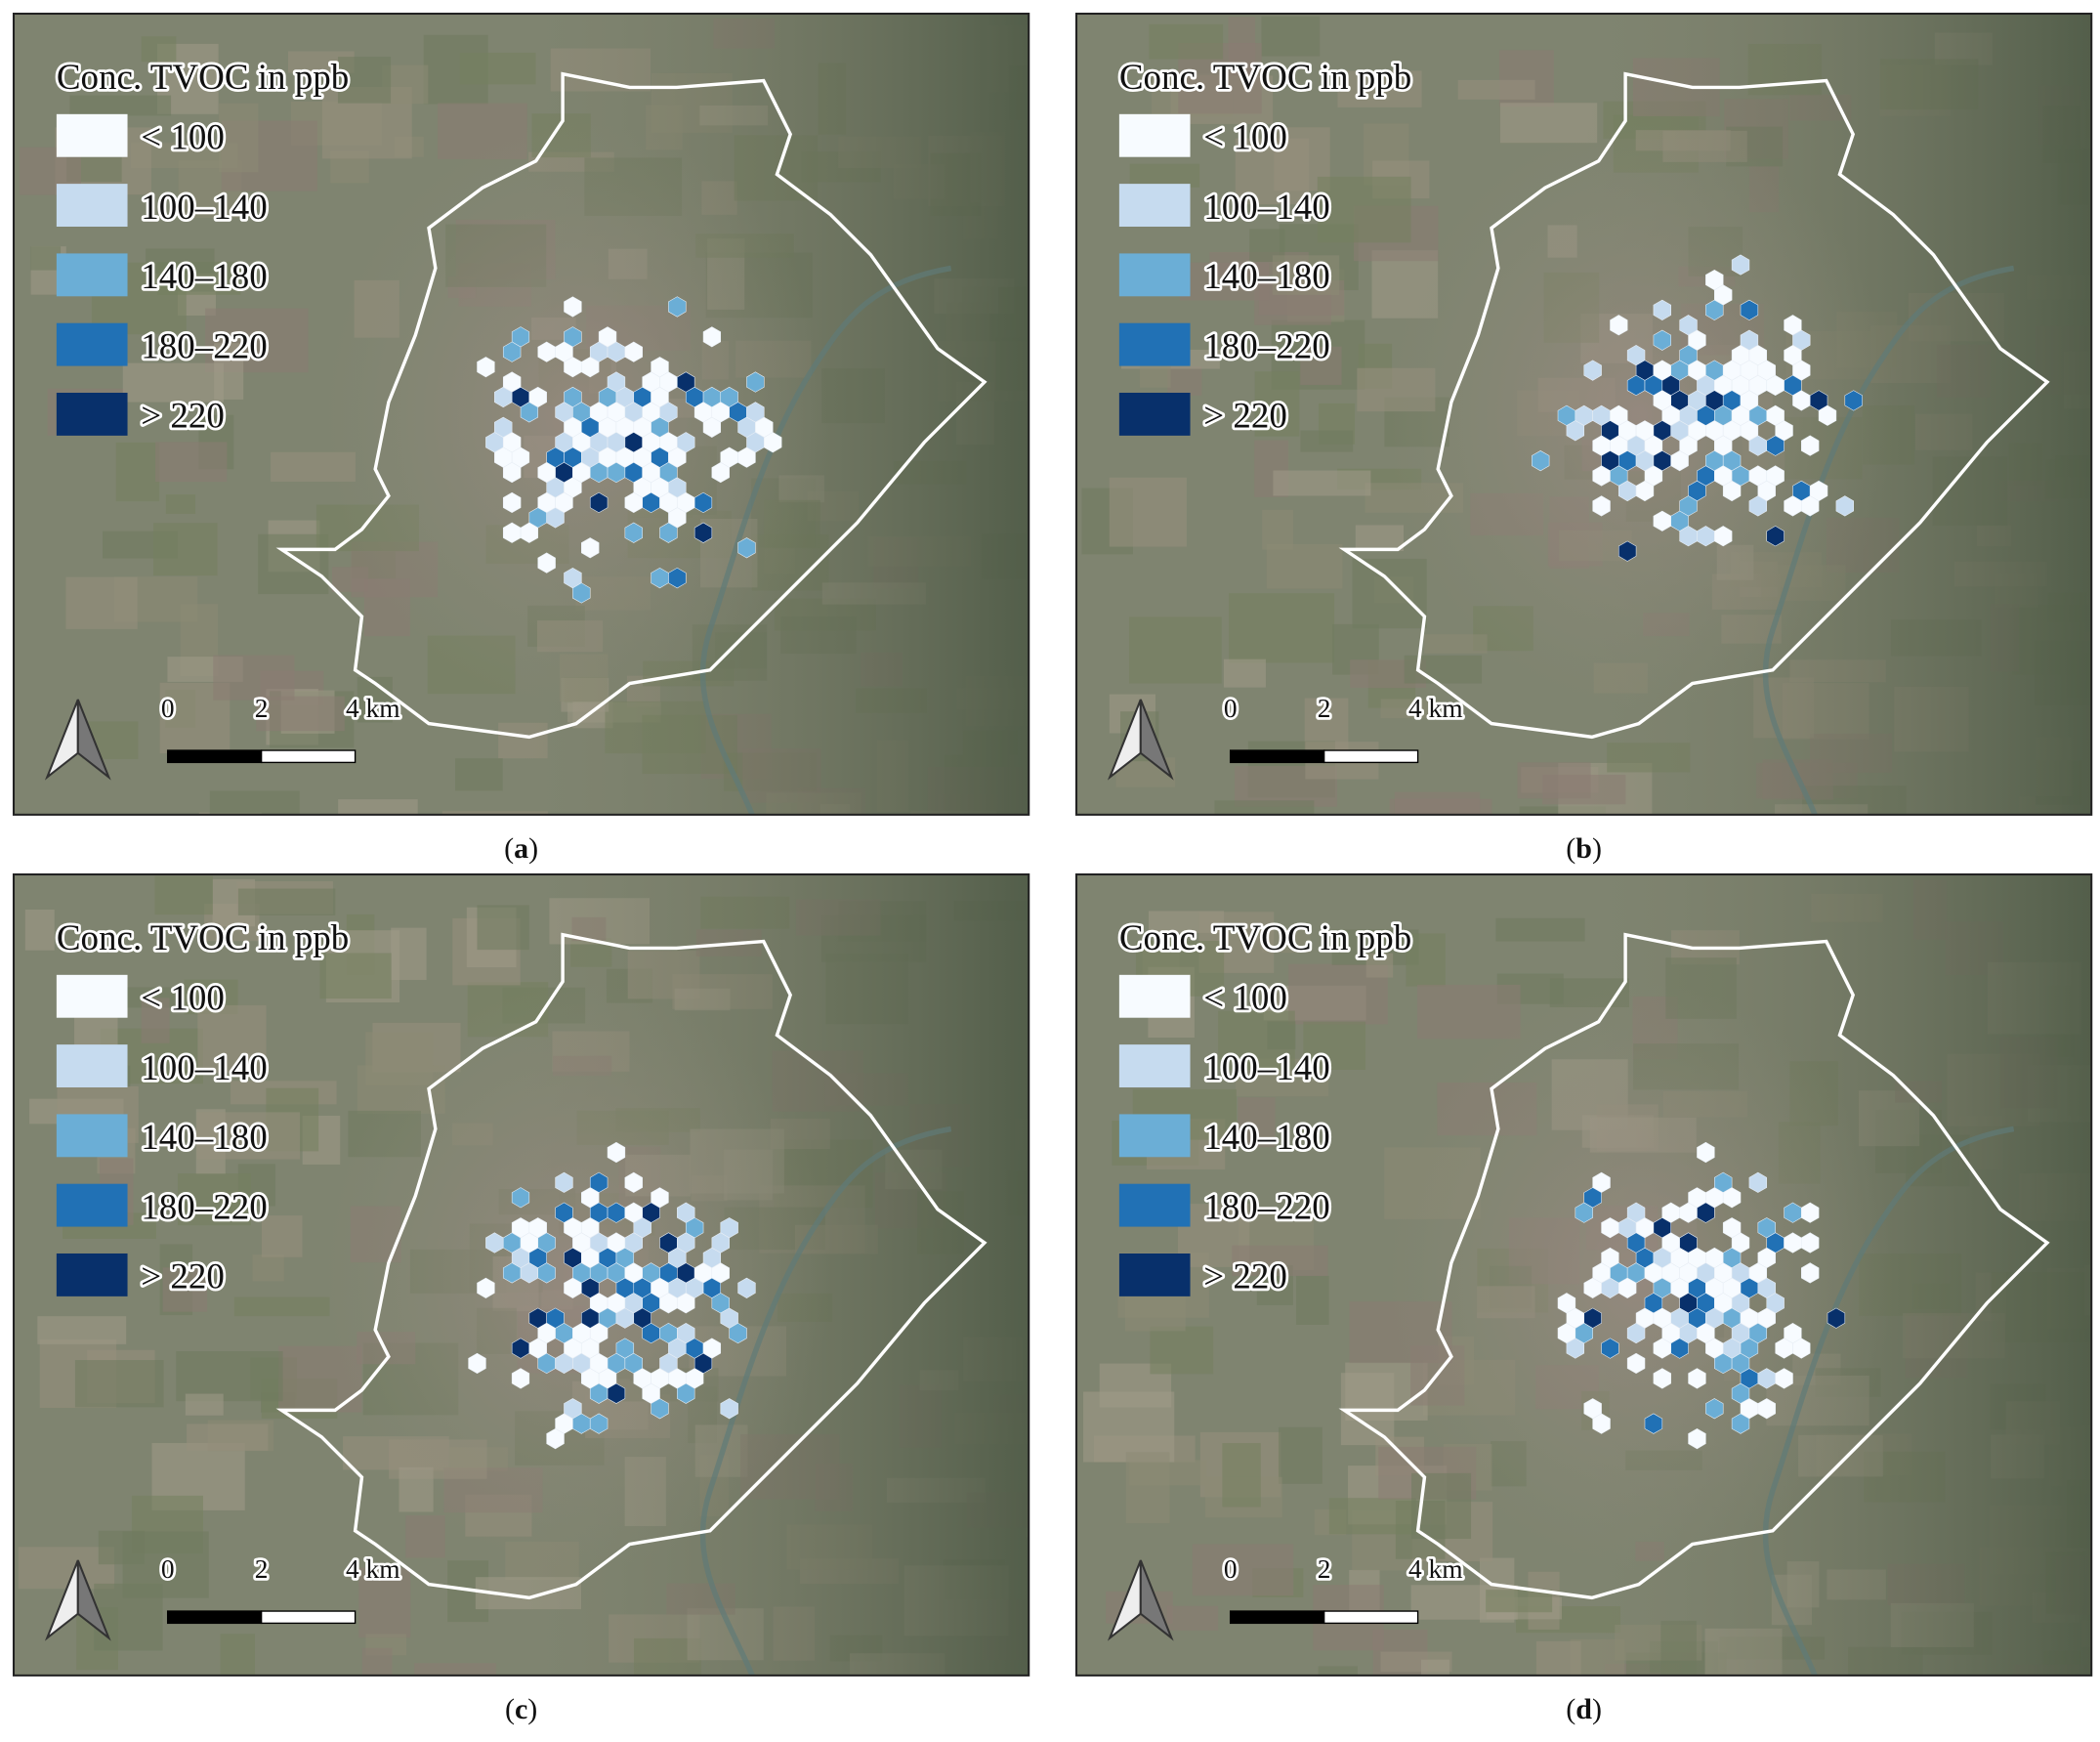 The height and width of the screenshot is (1742, 2100). What do you see at coordinates (1583, 848) in the screenshot?
I see `caption-letter: b` at bounding box center [1583, 848].